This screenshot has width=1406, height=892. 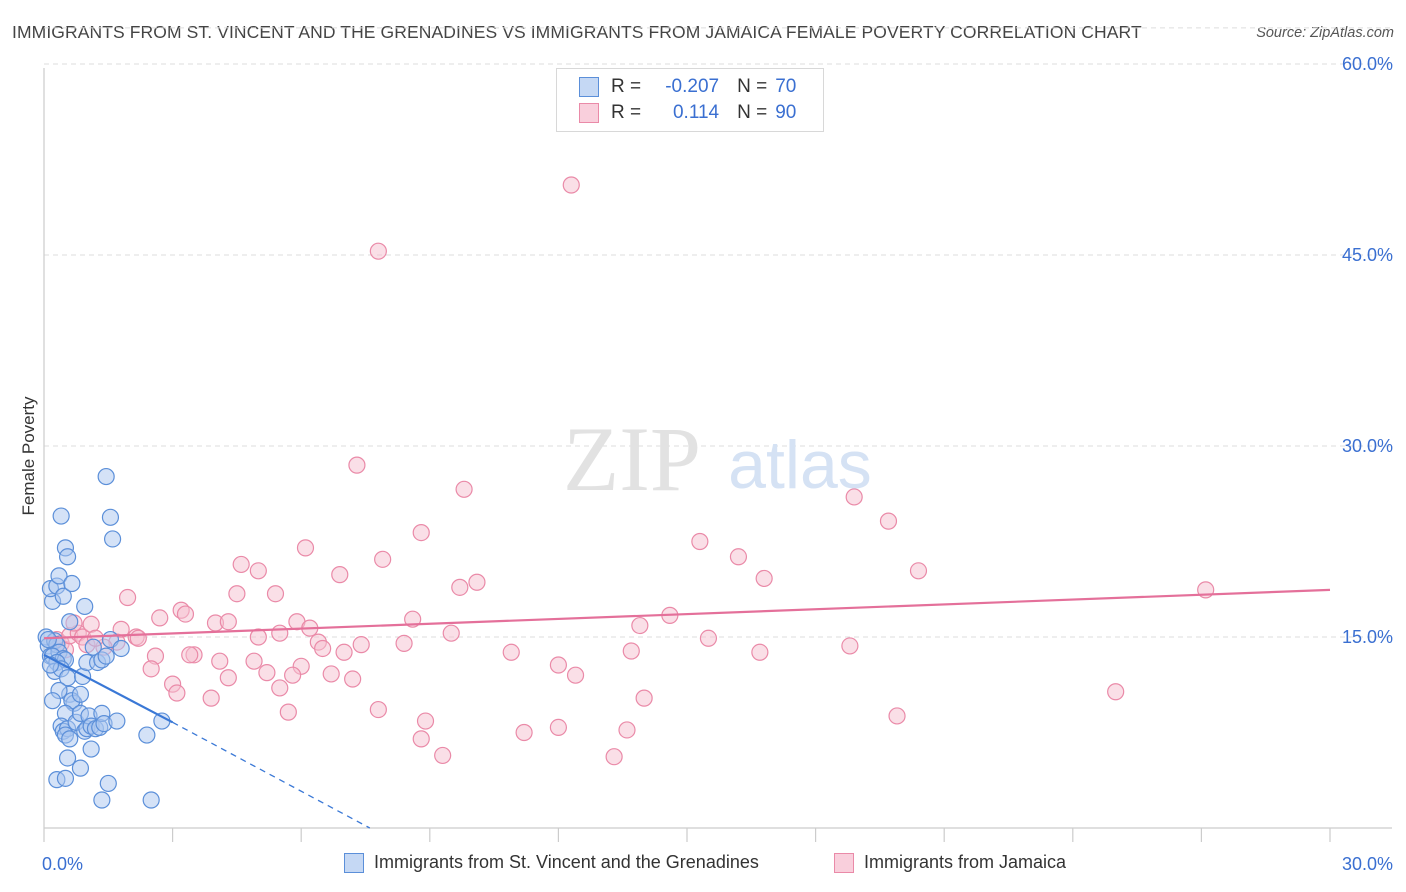 What do you see at coordinates (1367, 446) in the screenshot?
I see `y-tick-label-1: 30.0%` at bounding box center [1367, 446].